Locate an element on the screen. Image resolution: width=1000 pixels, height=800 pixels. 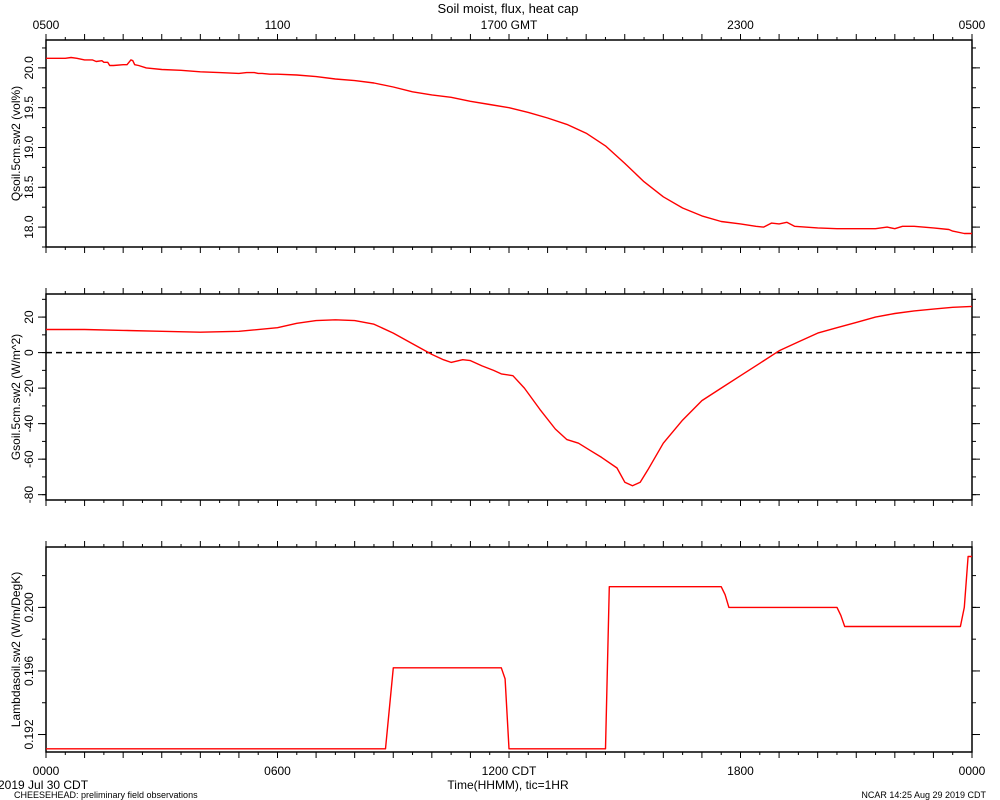
bottom-tick-label: 0600 is located at coordinates (277, 771).